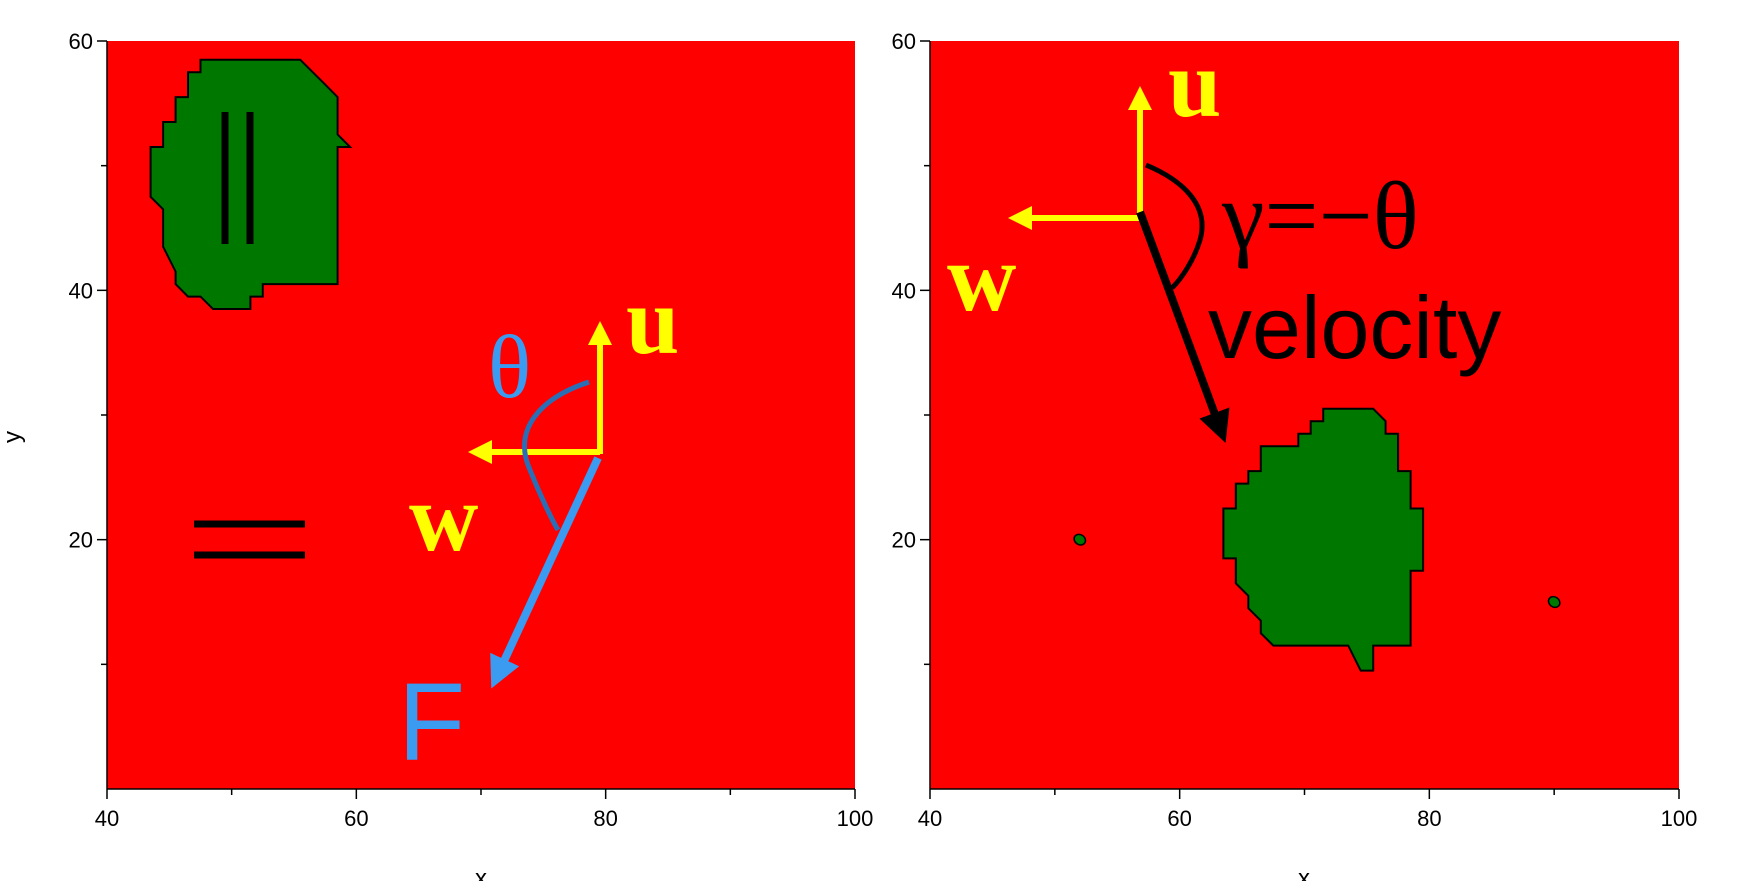  I want to click on left-y-tick-label-20: 20, so click(81, 540).